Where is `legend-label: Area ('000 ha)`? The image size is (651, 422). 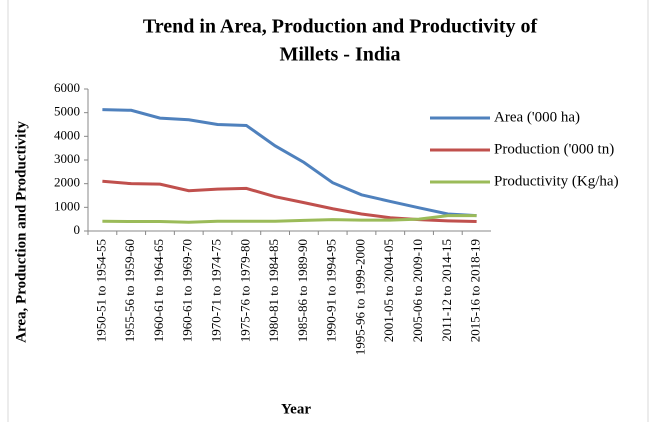 legend-label: Area ('000 ha) is located at coordinates (537, 117).